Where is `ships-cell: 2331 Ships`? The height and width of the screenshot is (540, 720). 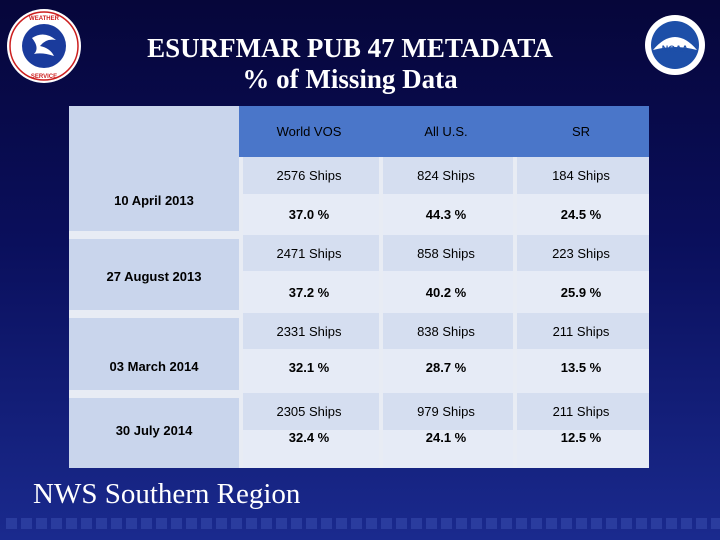
ships-cell: 2331 Ships is located at coordinates (309, 331).